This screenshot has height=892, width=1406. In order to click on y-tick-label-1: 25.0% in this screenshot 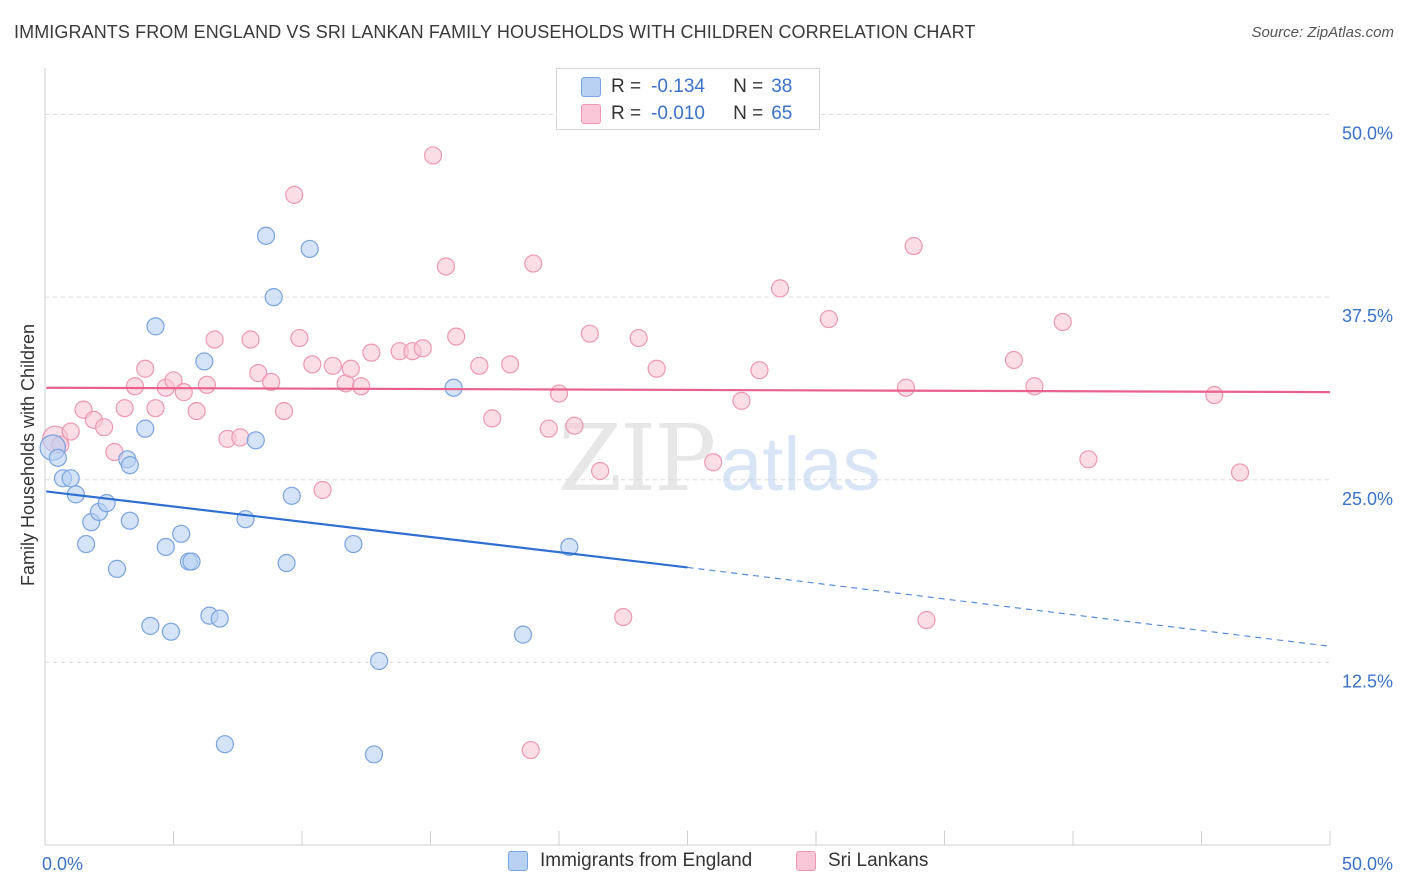, I will do `click(1367, 499)`.